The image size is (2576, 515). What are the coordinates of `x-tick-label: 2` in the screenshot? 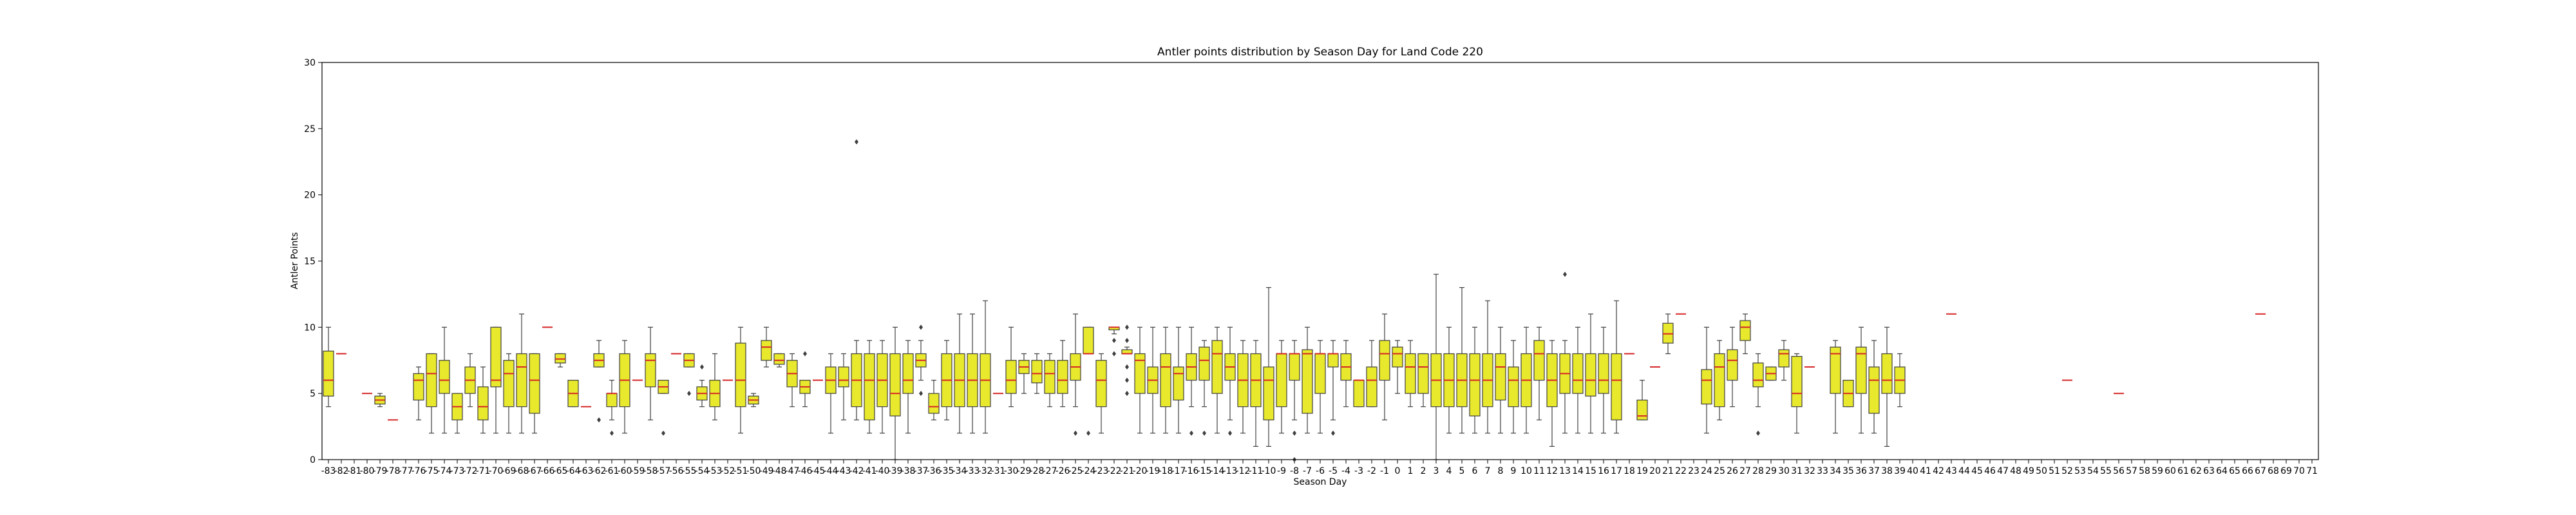 It's located at (1423, 471).